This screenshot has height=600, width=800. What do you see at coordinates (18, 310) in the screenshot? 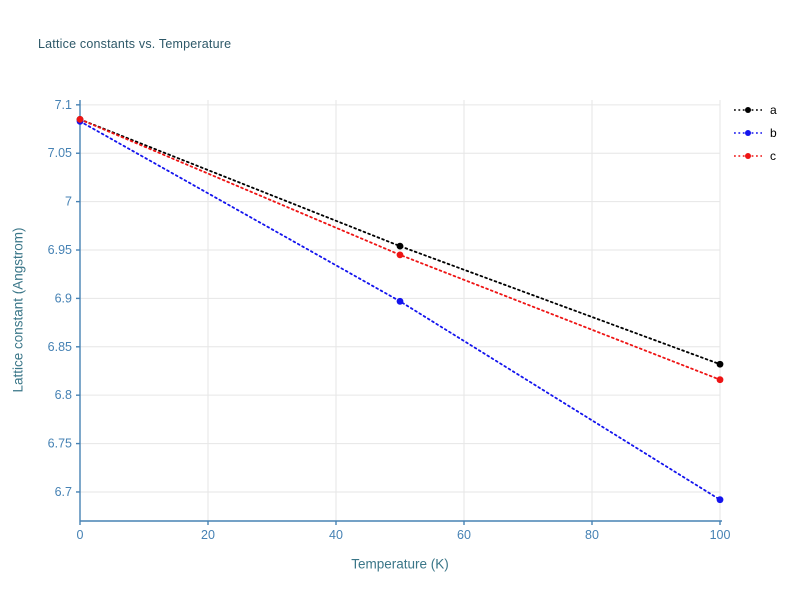
I see `y-axis-label: Lattice constant (Angstrom)` at bounding box center [18, 310].